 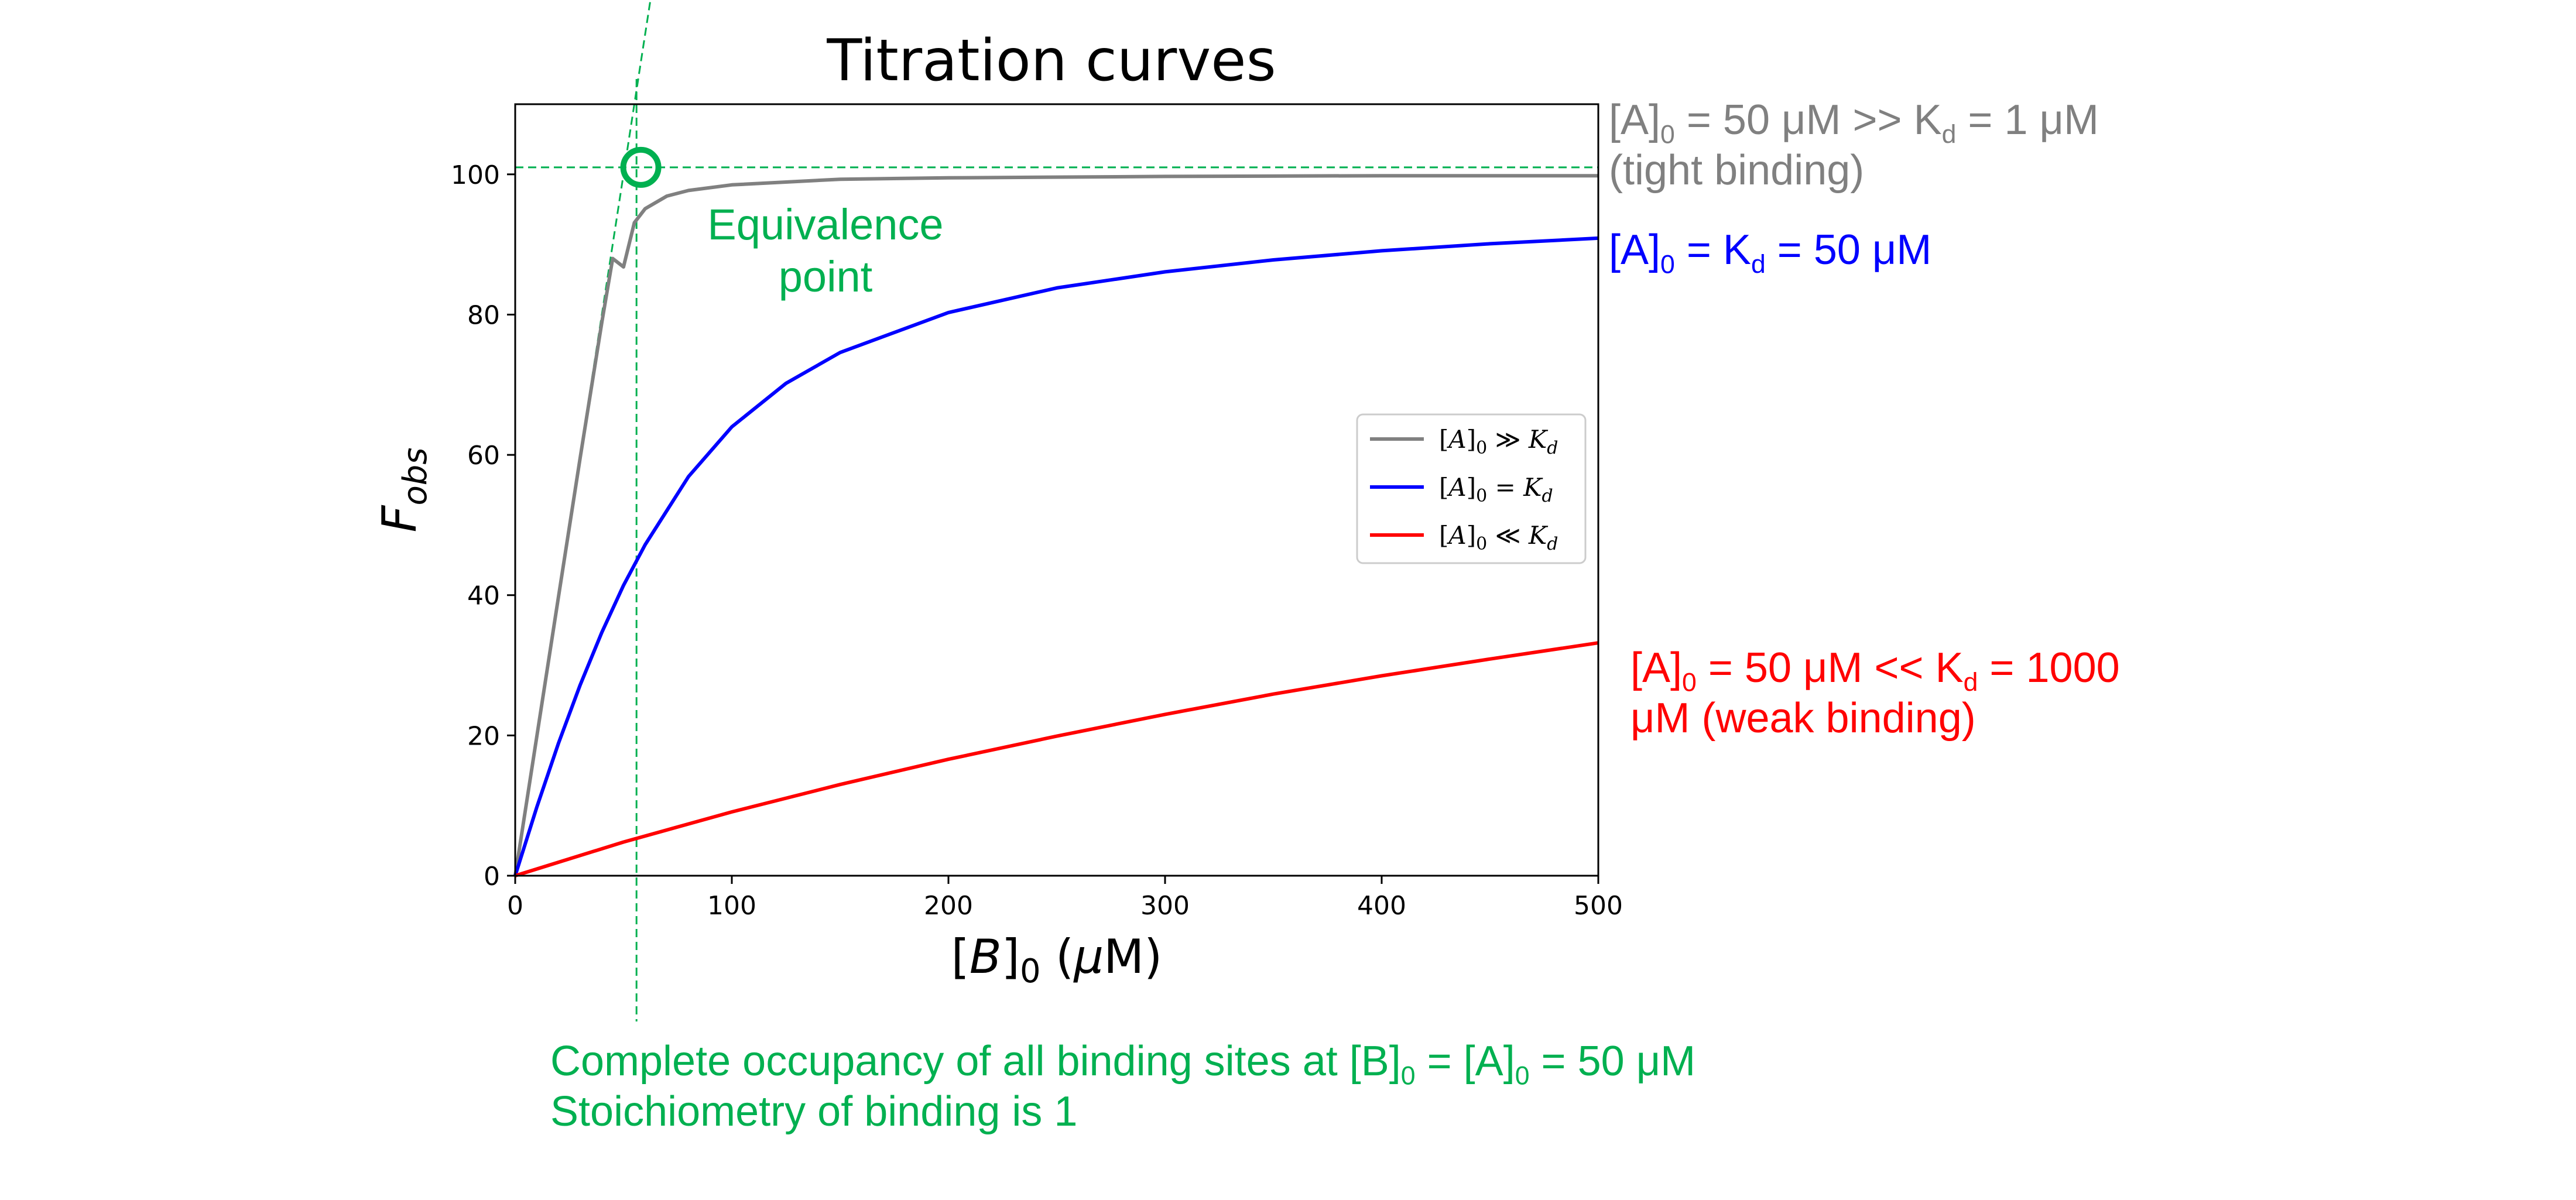 What do you see at coordinates (492, 877) in the screenshot?
I see `y-tick-label: 0` at bounding box center [492, 877].